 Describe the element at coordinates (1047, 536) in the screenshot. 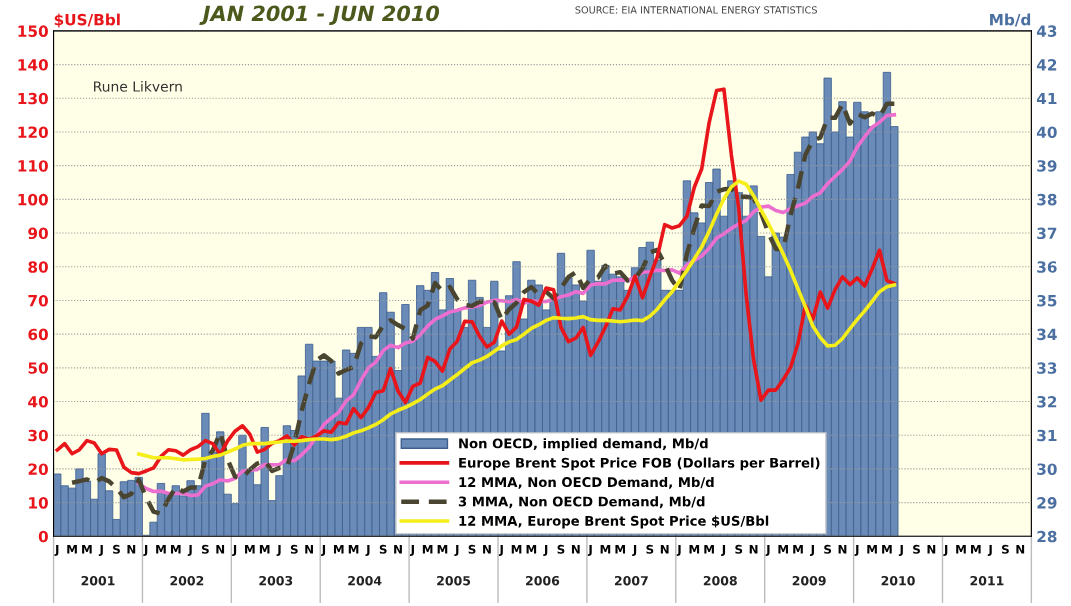

I see `y2-tick-label: 28` at that location.